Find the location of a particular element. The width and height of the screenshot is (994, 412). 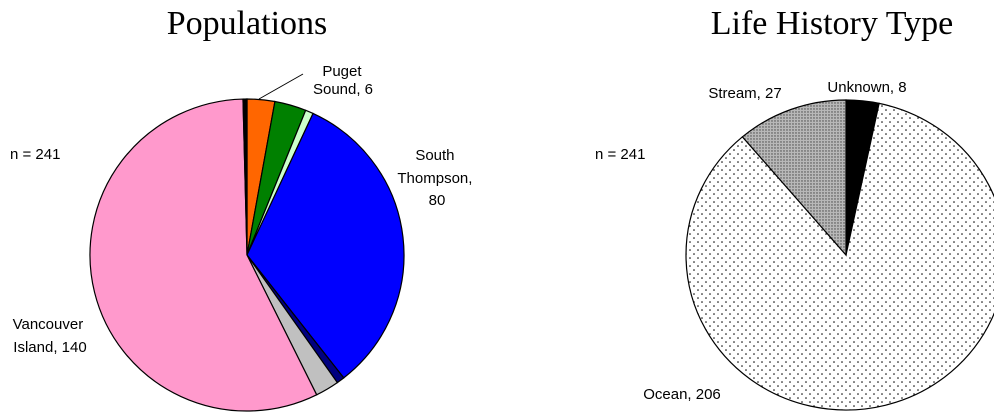

vancouver-island-label-line-2: Island, 140 is located at coordinates (49, 347).